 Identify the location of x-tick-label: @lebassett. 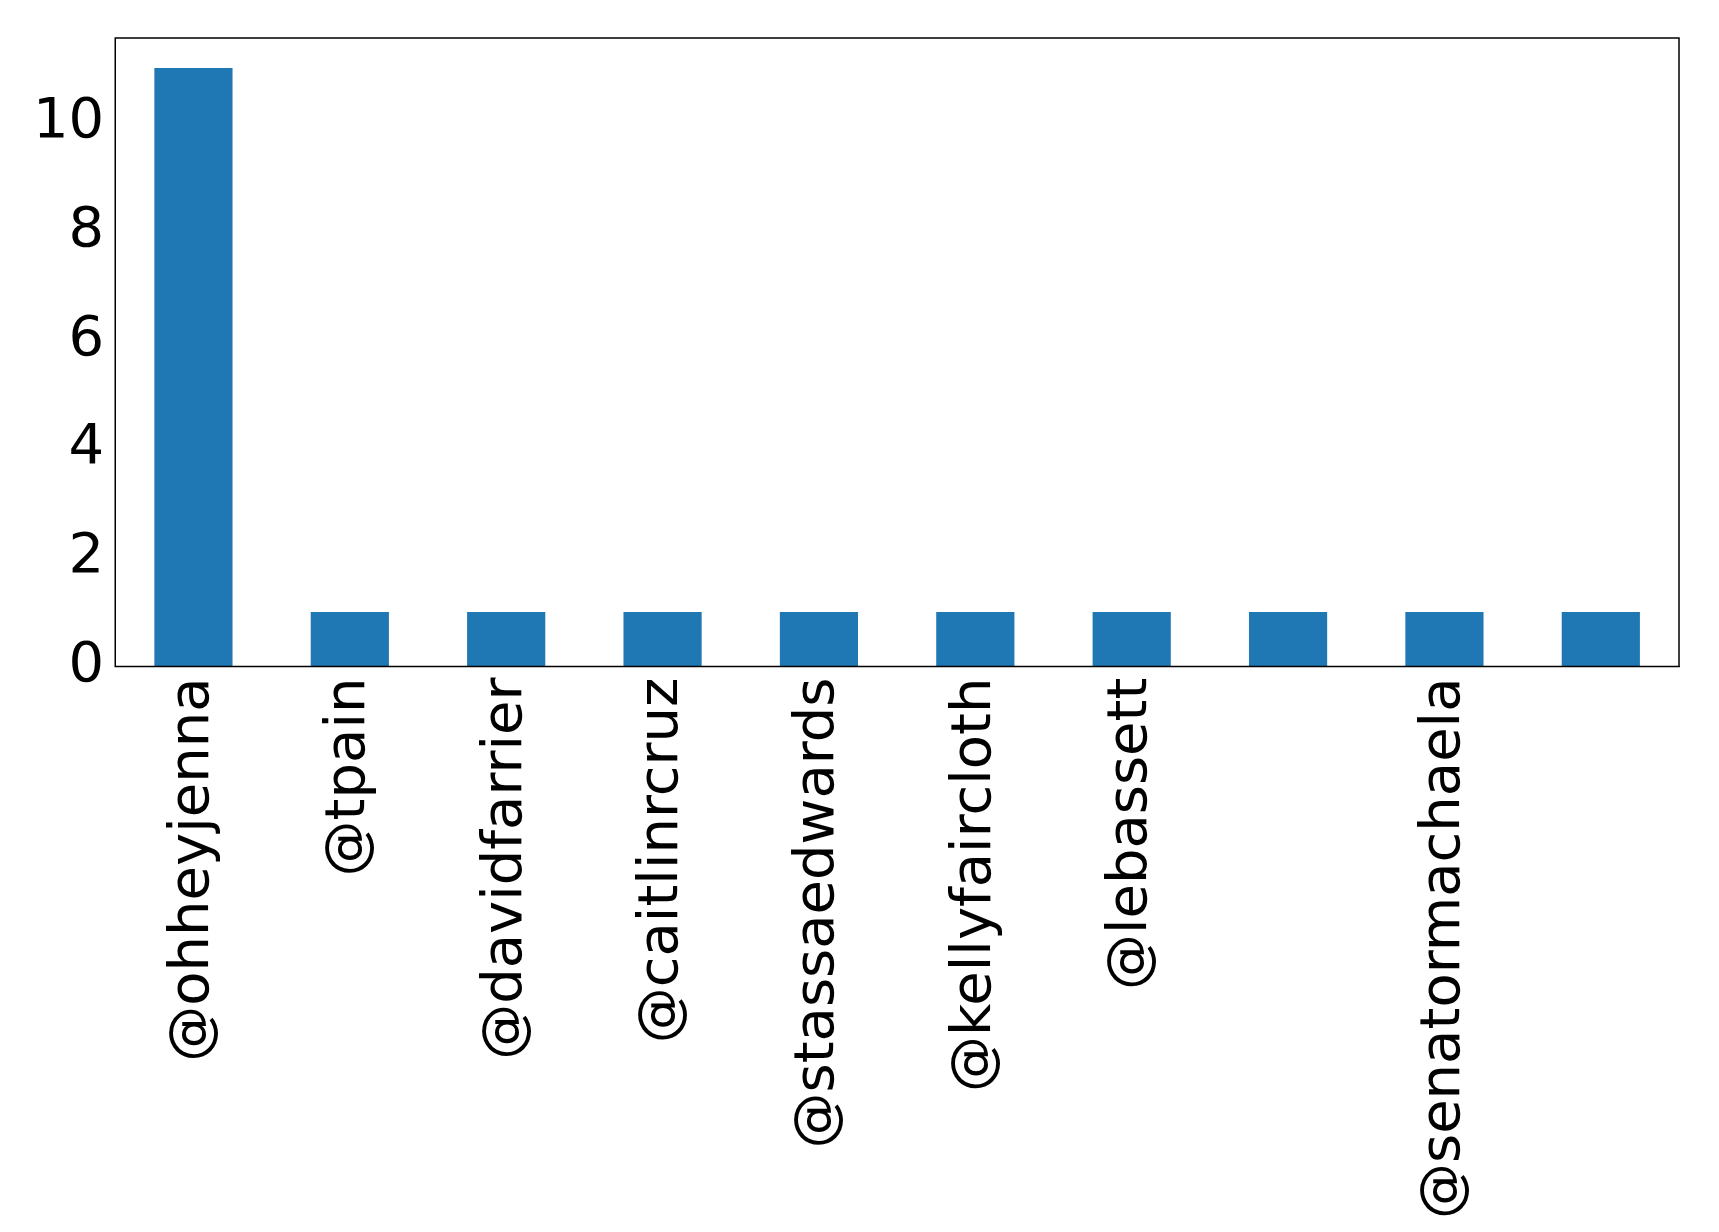
(1127, 834).